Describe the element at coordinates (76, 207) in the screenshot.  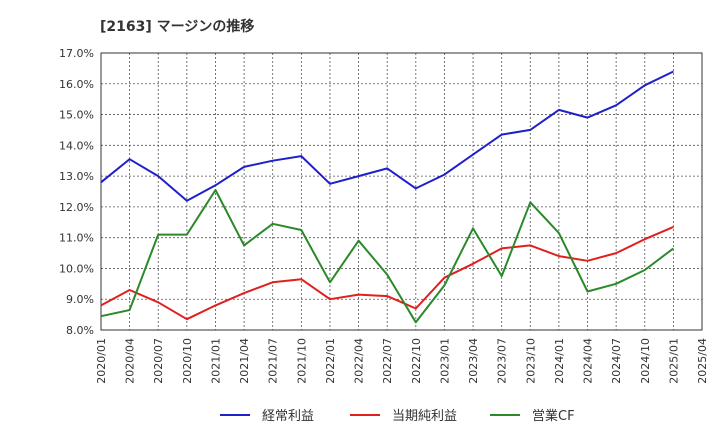
I see `y-tick-label: 12.0%` at that location.